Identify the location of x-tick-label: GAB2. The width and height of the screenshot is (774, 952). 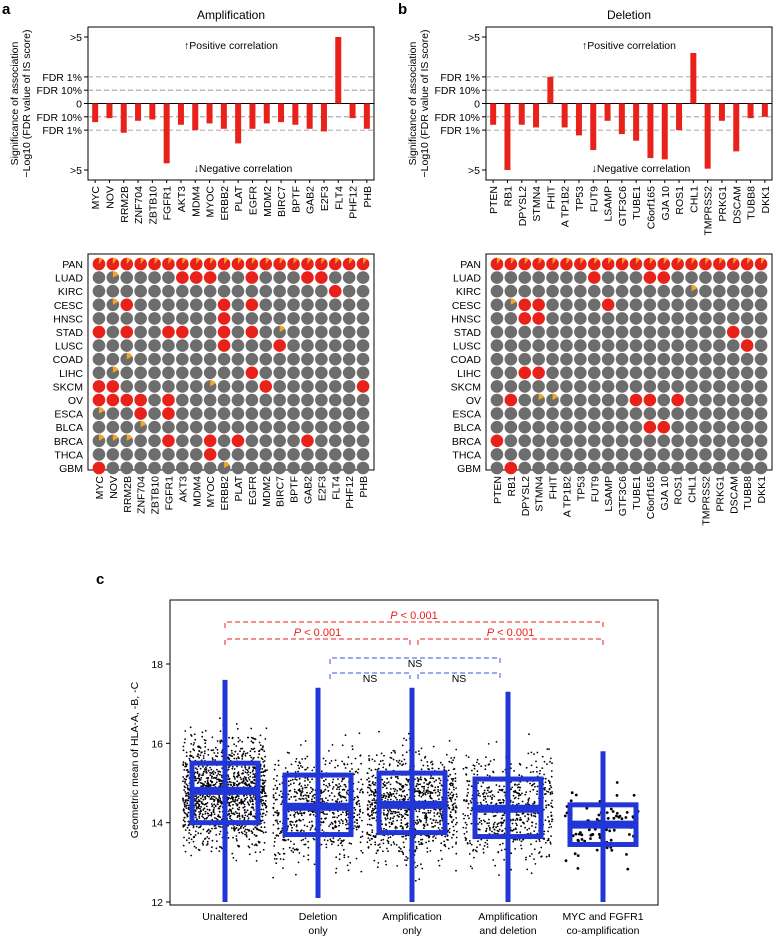
(308, 490).